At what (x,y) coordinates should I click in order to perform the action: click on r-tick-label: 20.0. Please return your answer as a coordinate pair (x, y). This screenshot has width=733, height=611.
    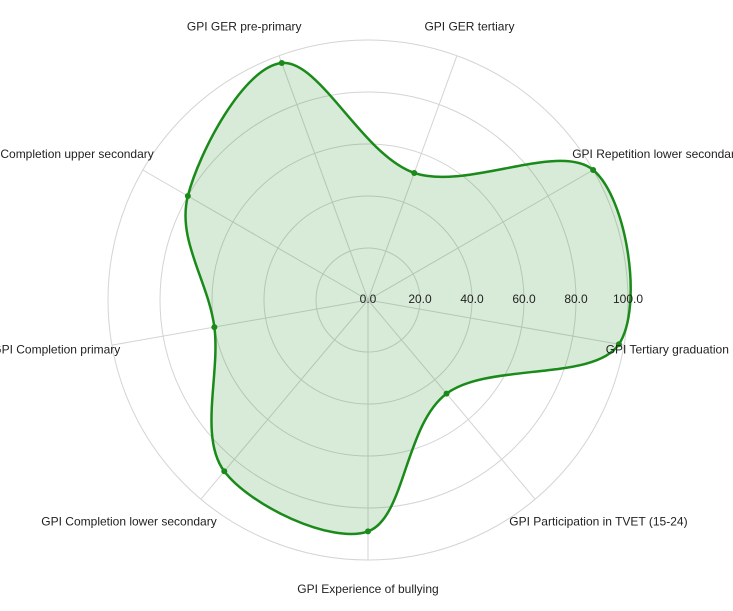
    Looking at the image, I should click on (420, 299).